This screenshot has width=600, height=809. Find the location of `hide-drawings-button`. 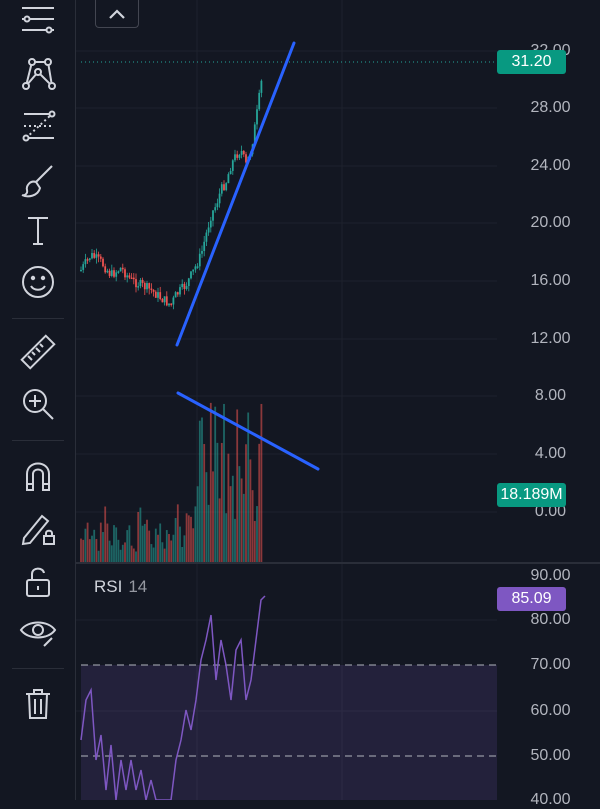

hide-drawings-button is located at coordinates (38, 630).